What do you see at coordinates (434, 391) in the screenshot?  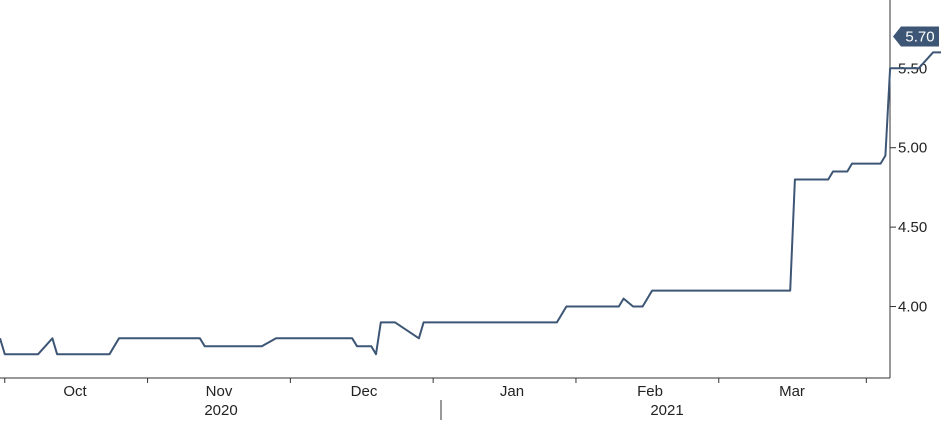 I see `x-month-labels: Oct Nov Dec Jan Feb Mar` at bounding box center [434, 391].